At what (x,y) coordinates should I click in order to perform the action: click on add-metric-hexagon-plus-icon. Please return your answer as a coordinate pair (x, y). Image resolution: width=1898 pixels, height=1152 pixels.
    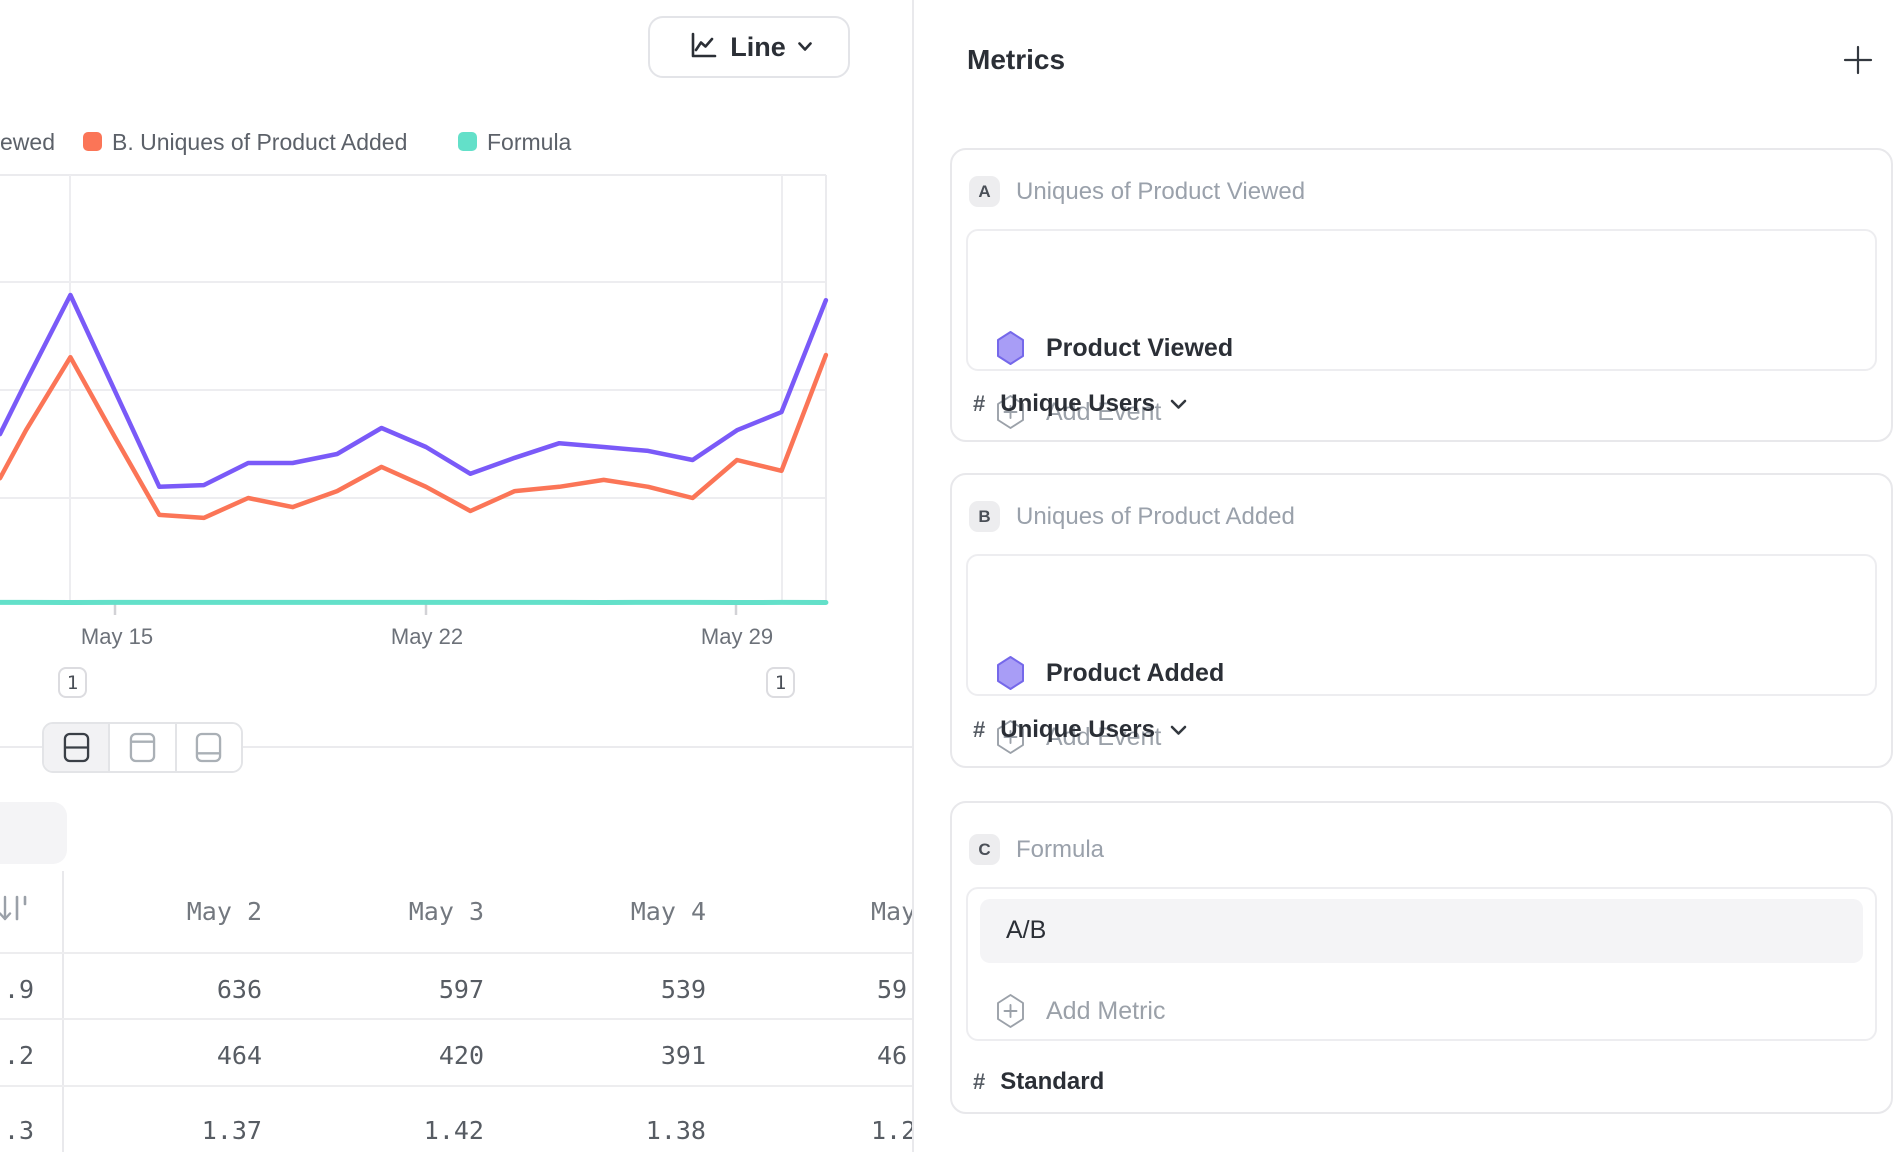
    Looking at the image, I should click on (1010, 1011).